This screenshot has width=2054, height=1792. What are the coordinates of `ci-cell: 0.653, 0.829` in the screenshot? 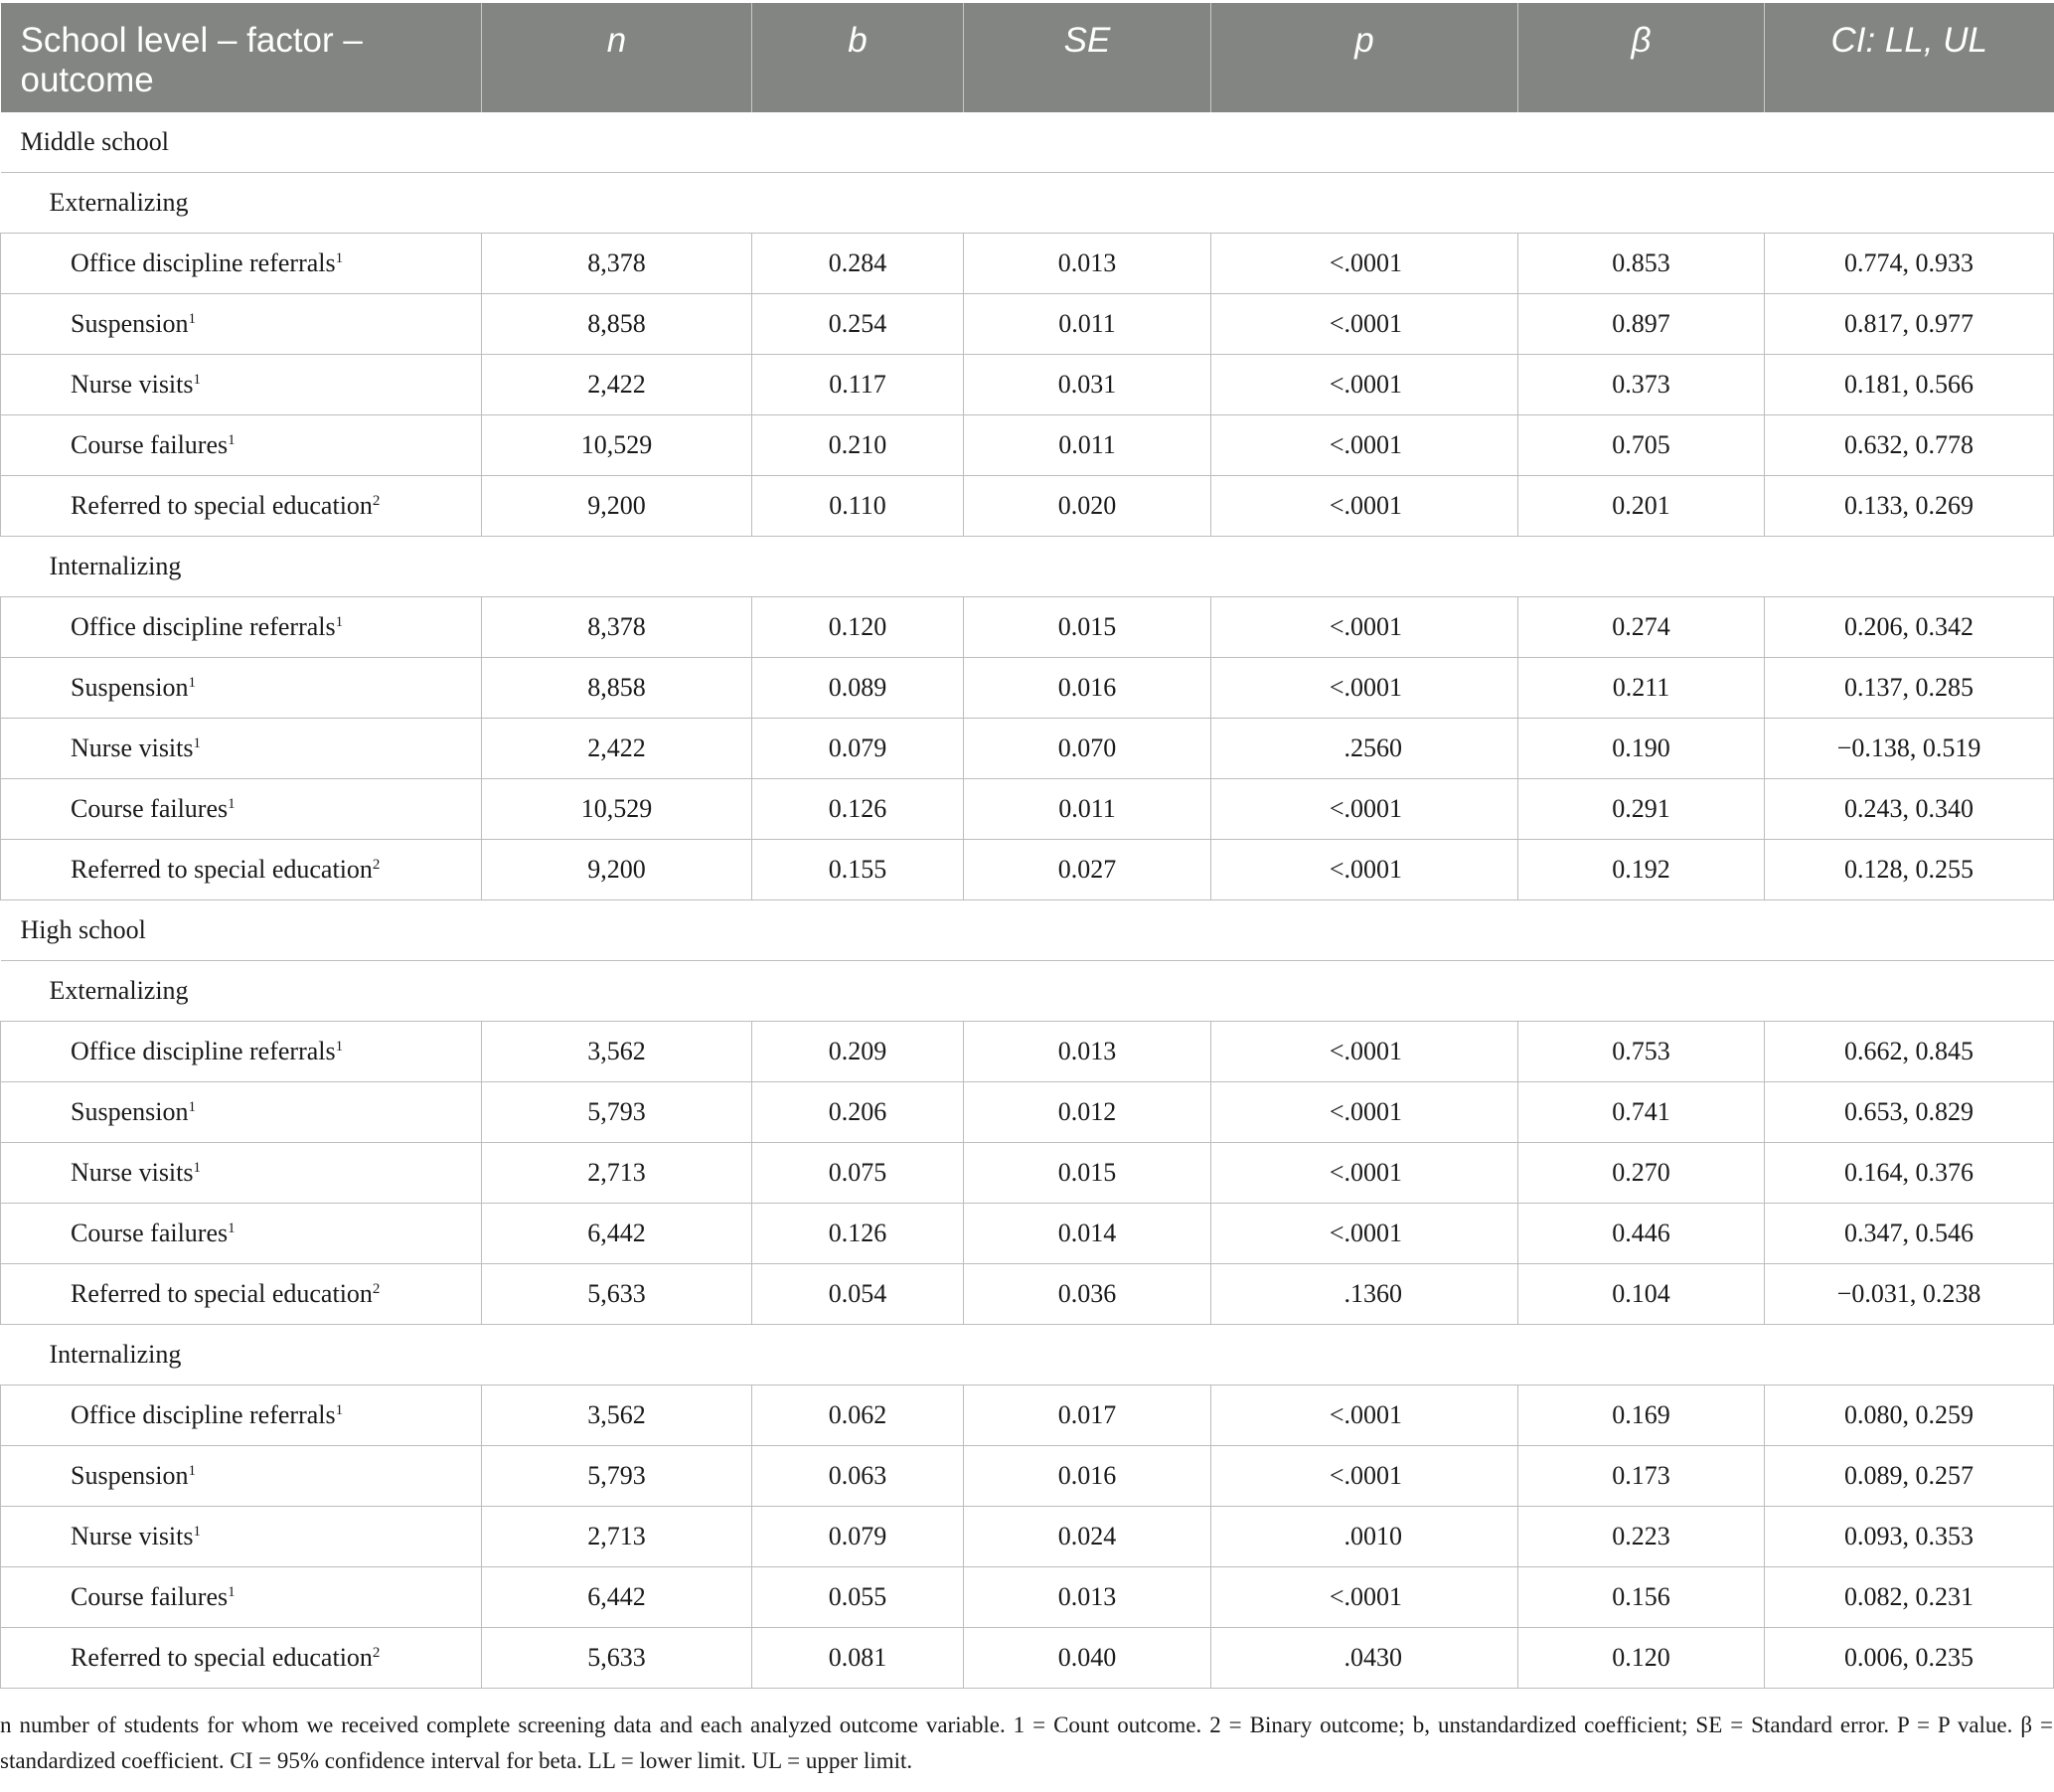 It's located at (1909, 1112).